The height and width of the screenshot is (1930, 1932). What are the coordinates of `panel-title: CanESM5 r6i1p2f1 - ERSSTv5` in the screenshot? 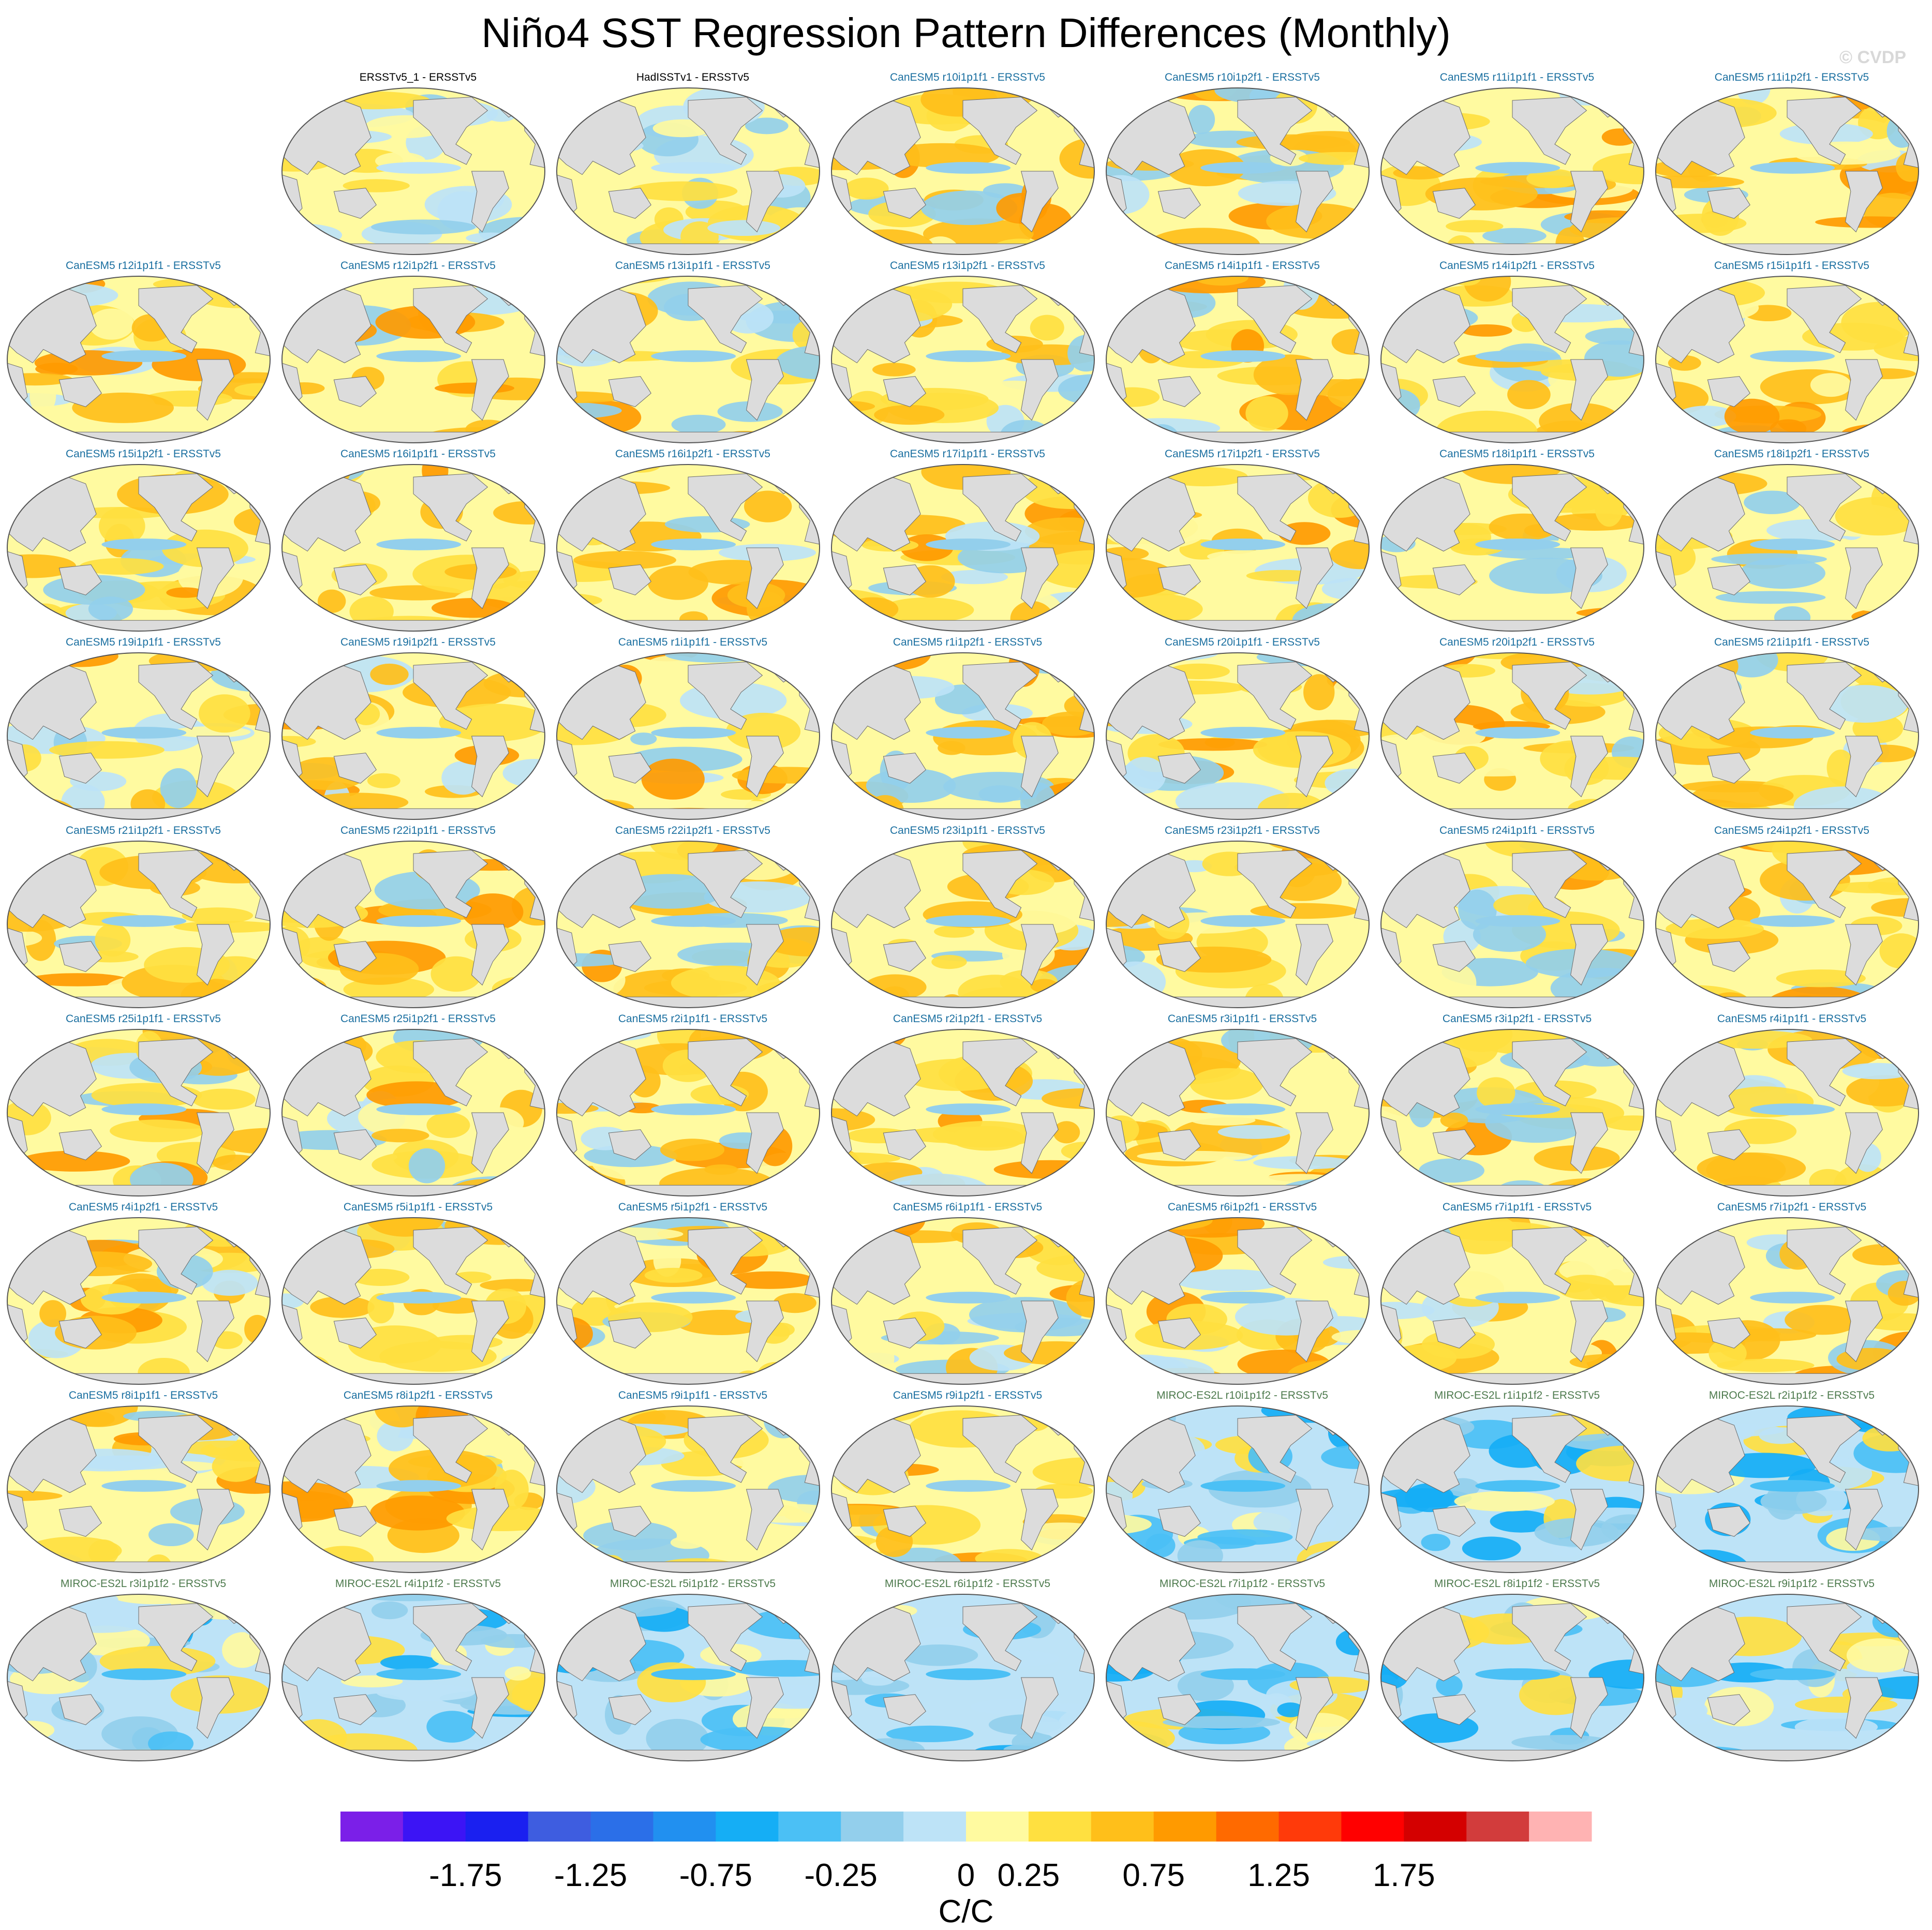 It's located at (1242, 1207).